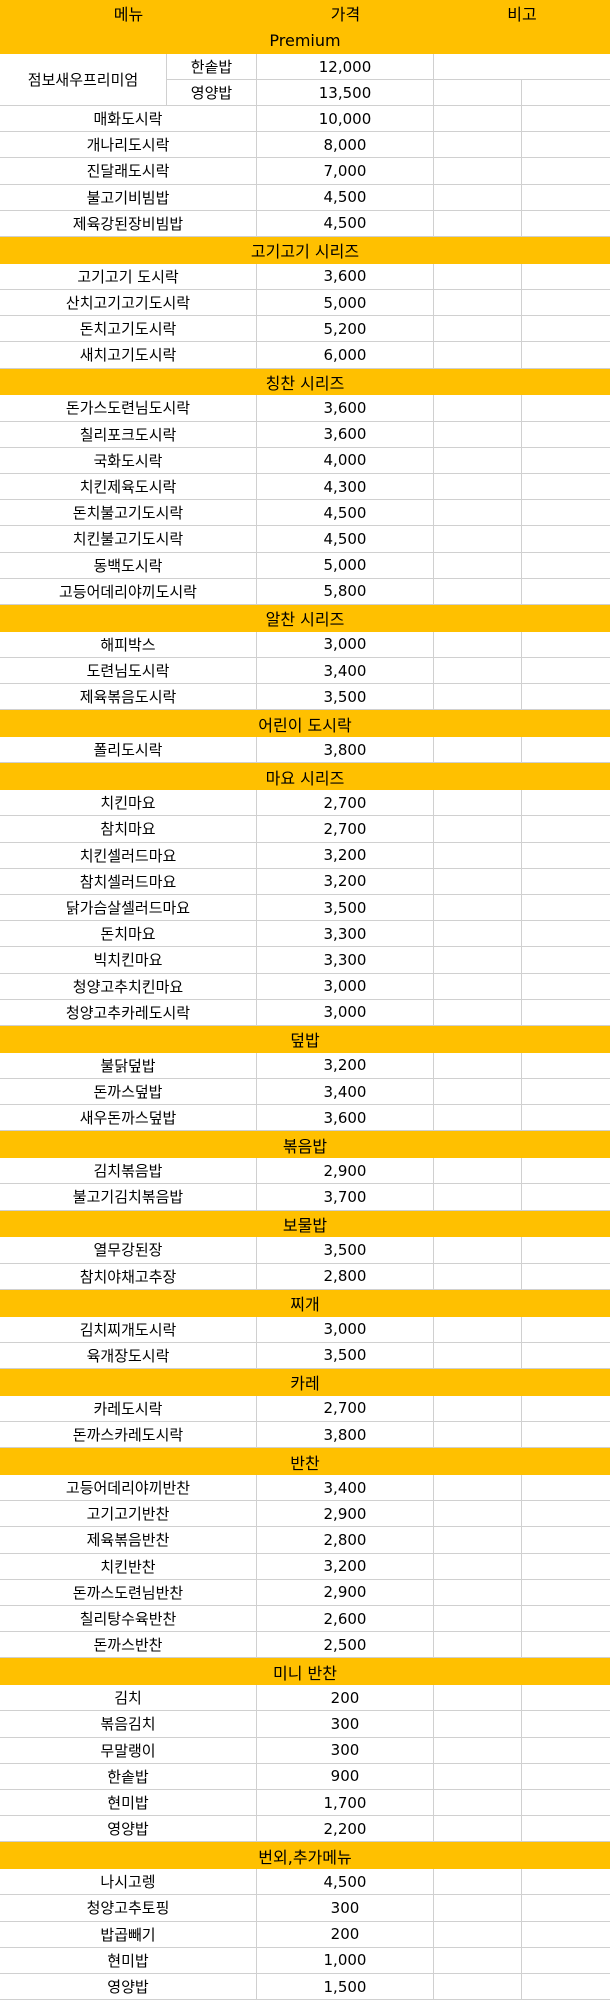 The width and height of the screenshot is (610, 2000). Describe the element at coordinates (128, 171) in the screenshot. I see `item-name: 진달래도시락` at that location.